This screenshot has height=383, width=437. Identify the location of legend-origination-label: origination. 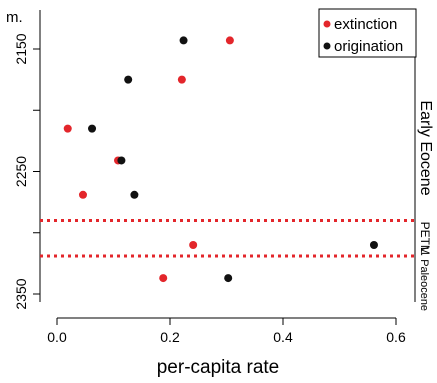
(368, 46).